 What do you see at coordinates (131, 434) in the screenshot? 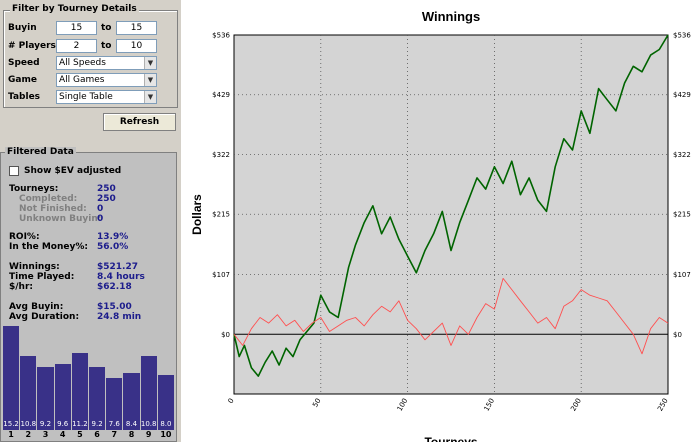
I see `histogram-position-label: 8` at bounding box center [131, 434].